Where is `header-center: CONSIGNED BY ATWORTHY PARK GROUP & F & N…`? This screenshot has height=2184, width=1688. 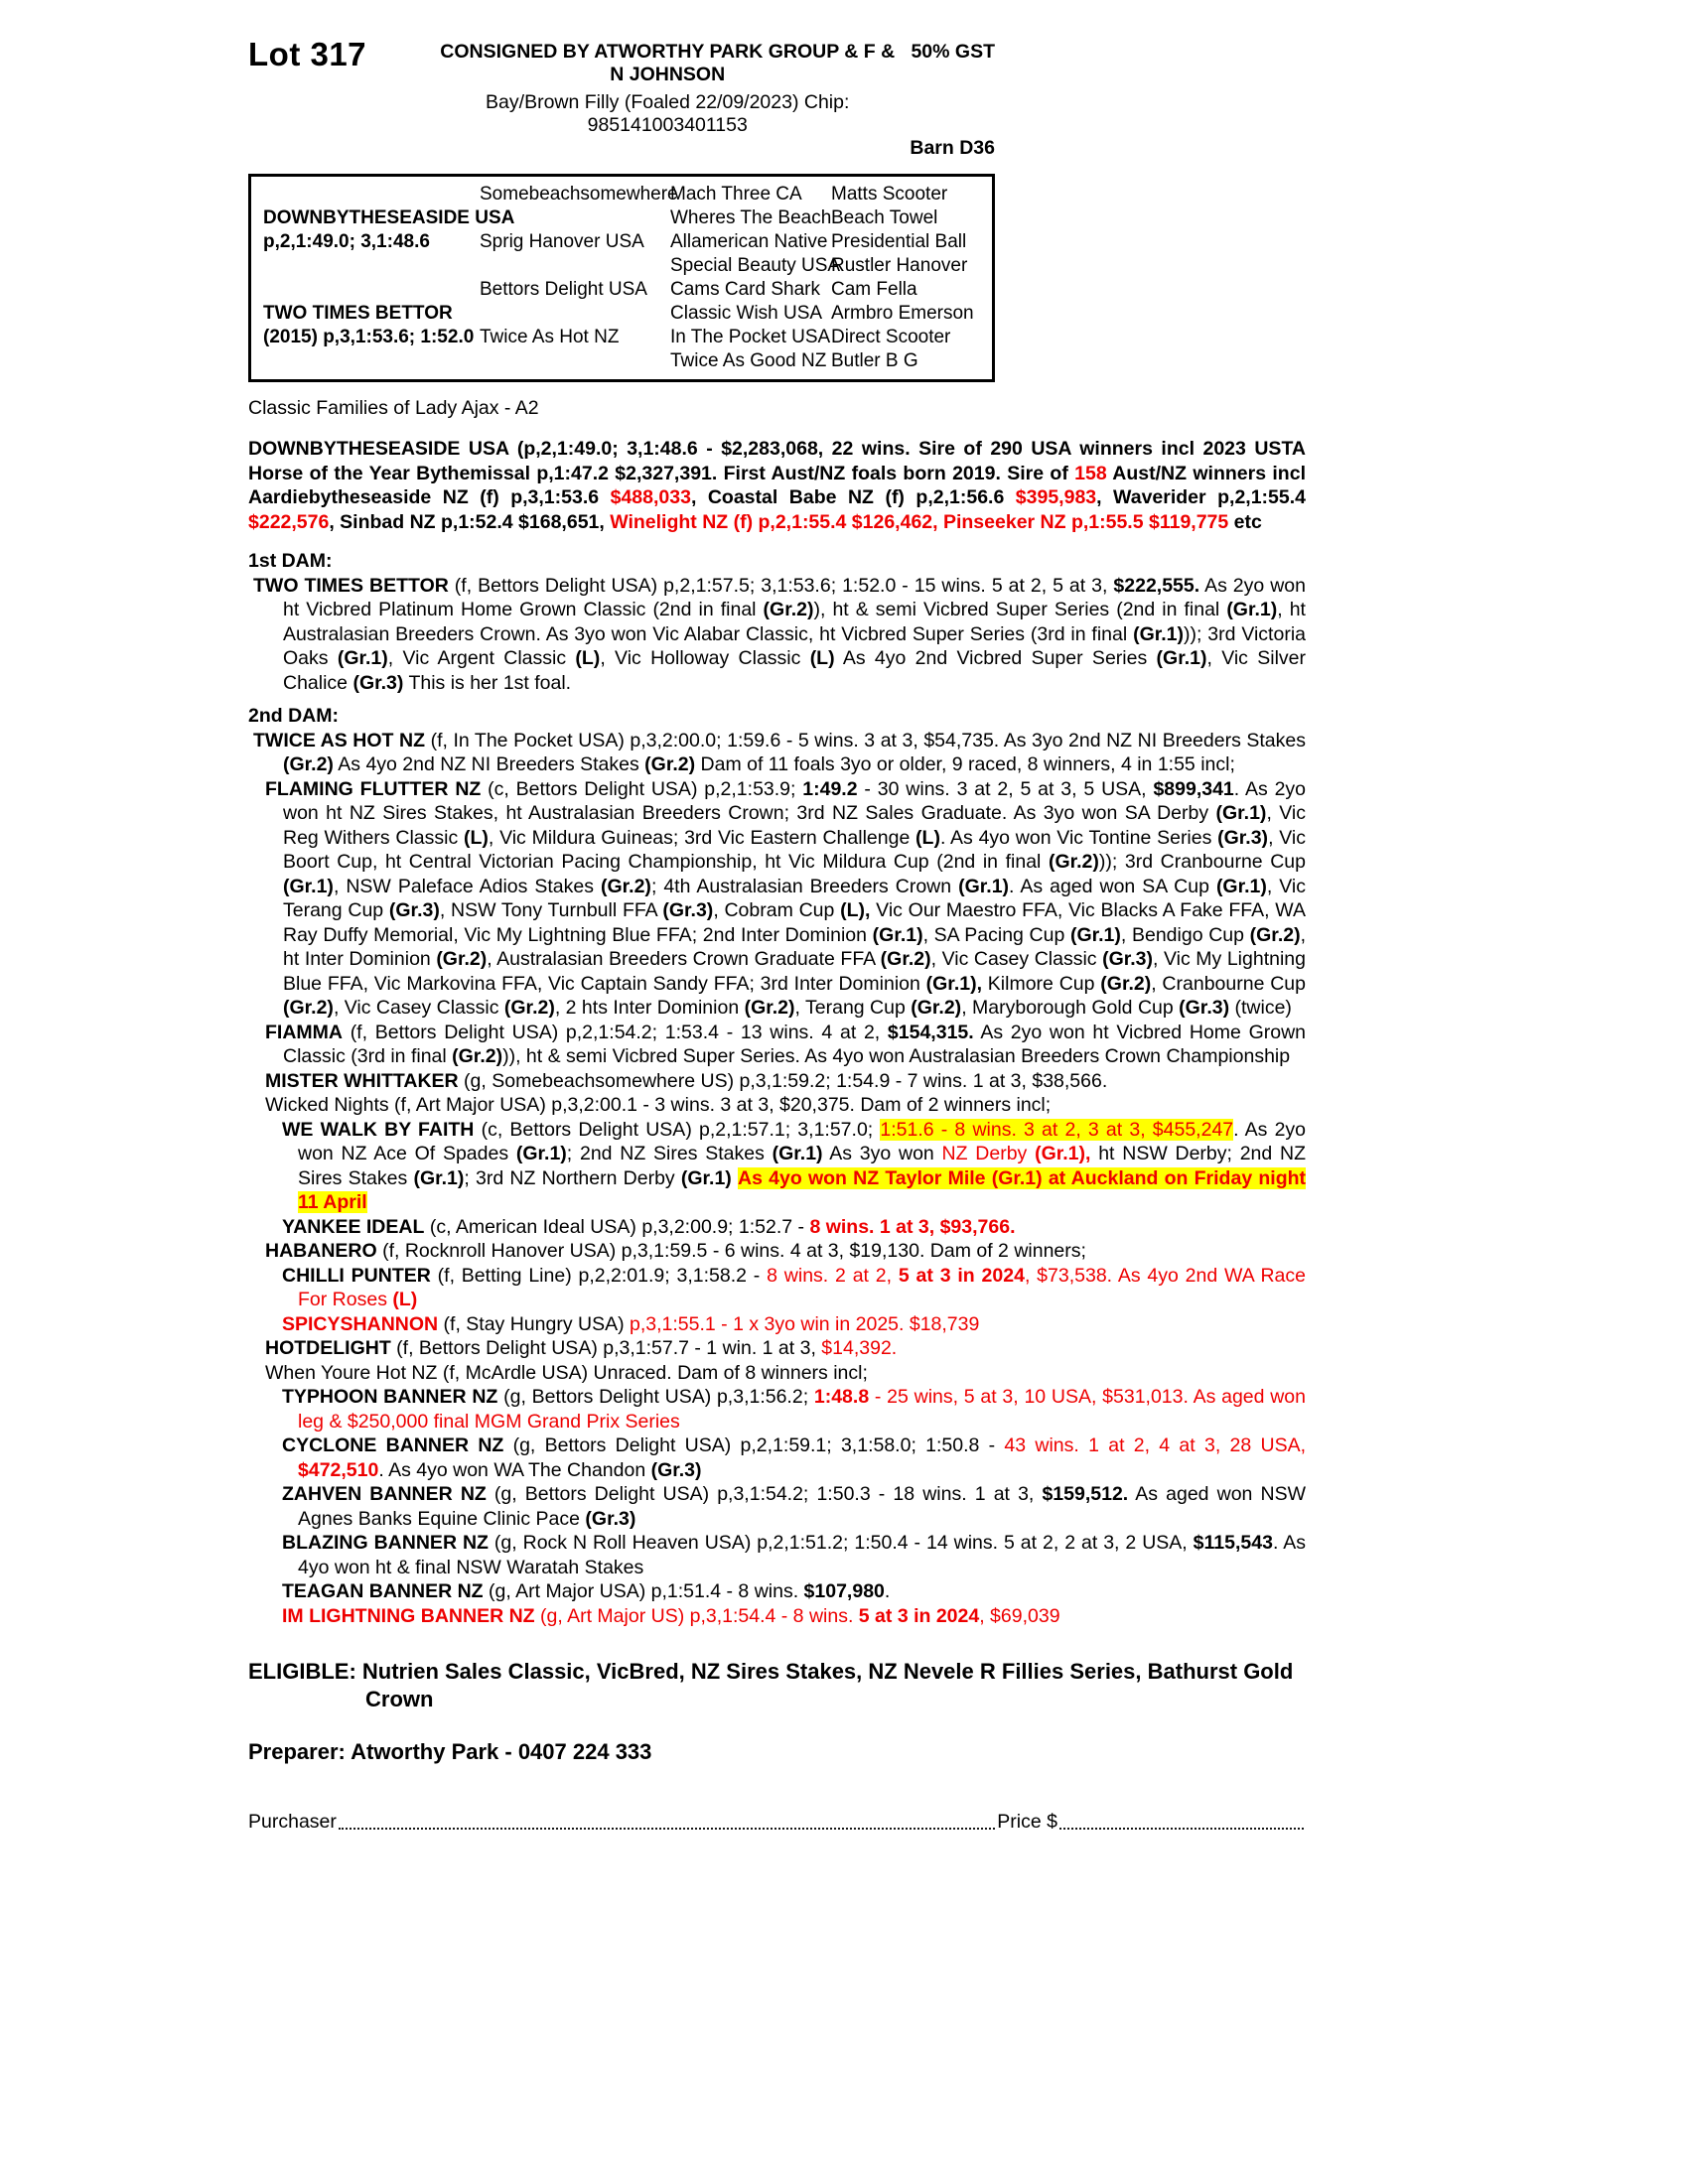 header-center: CONSIGNED BY ATWORTHY PARK GROUP & F & N… is located at coordinates (667, 86).